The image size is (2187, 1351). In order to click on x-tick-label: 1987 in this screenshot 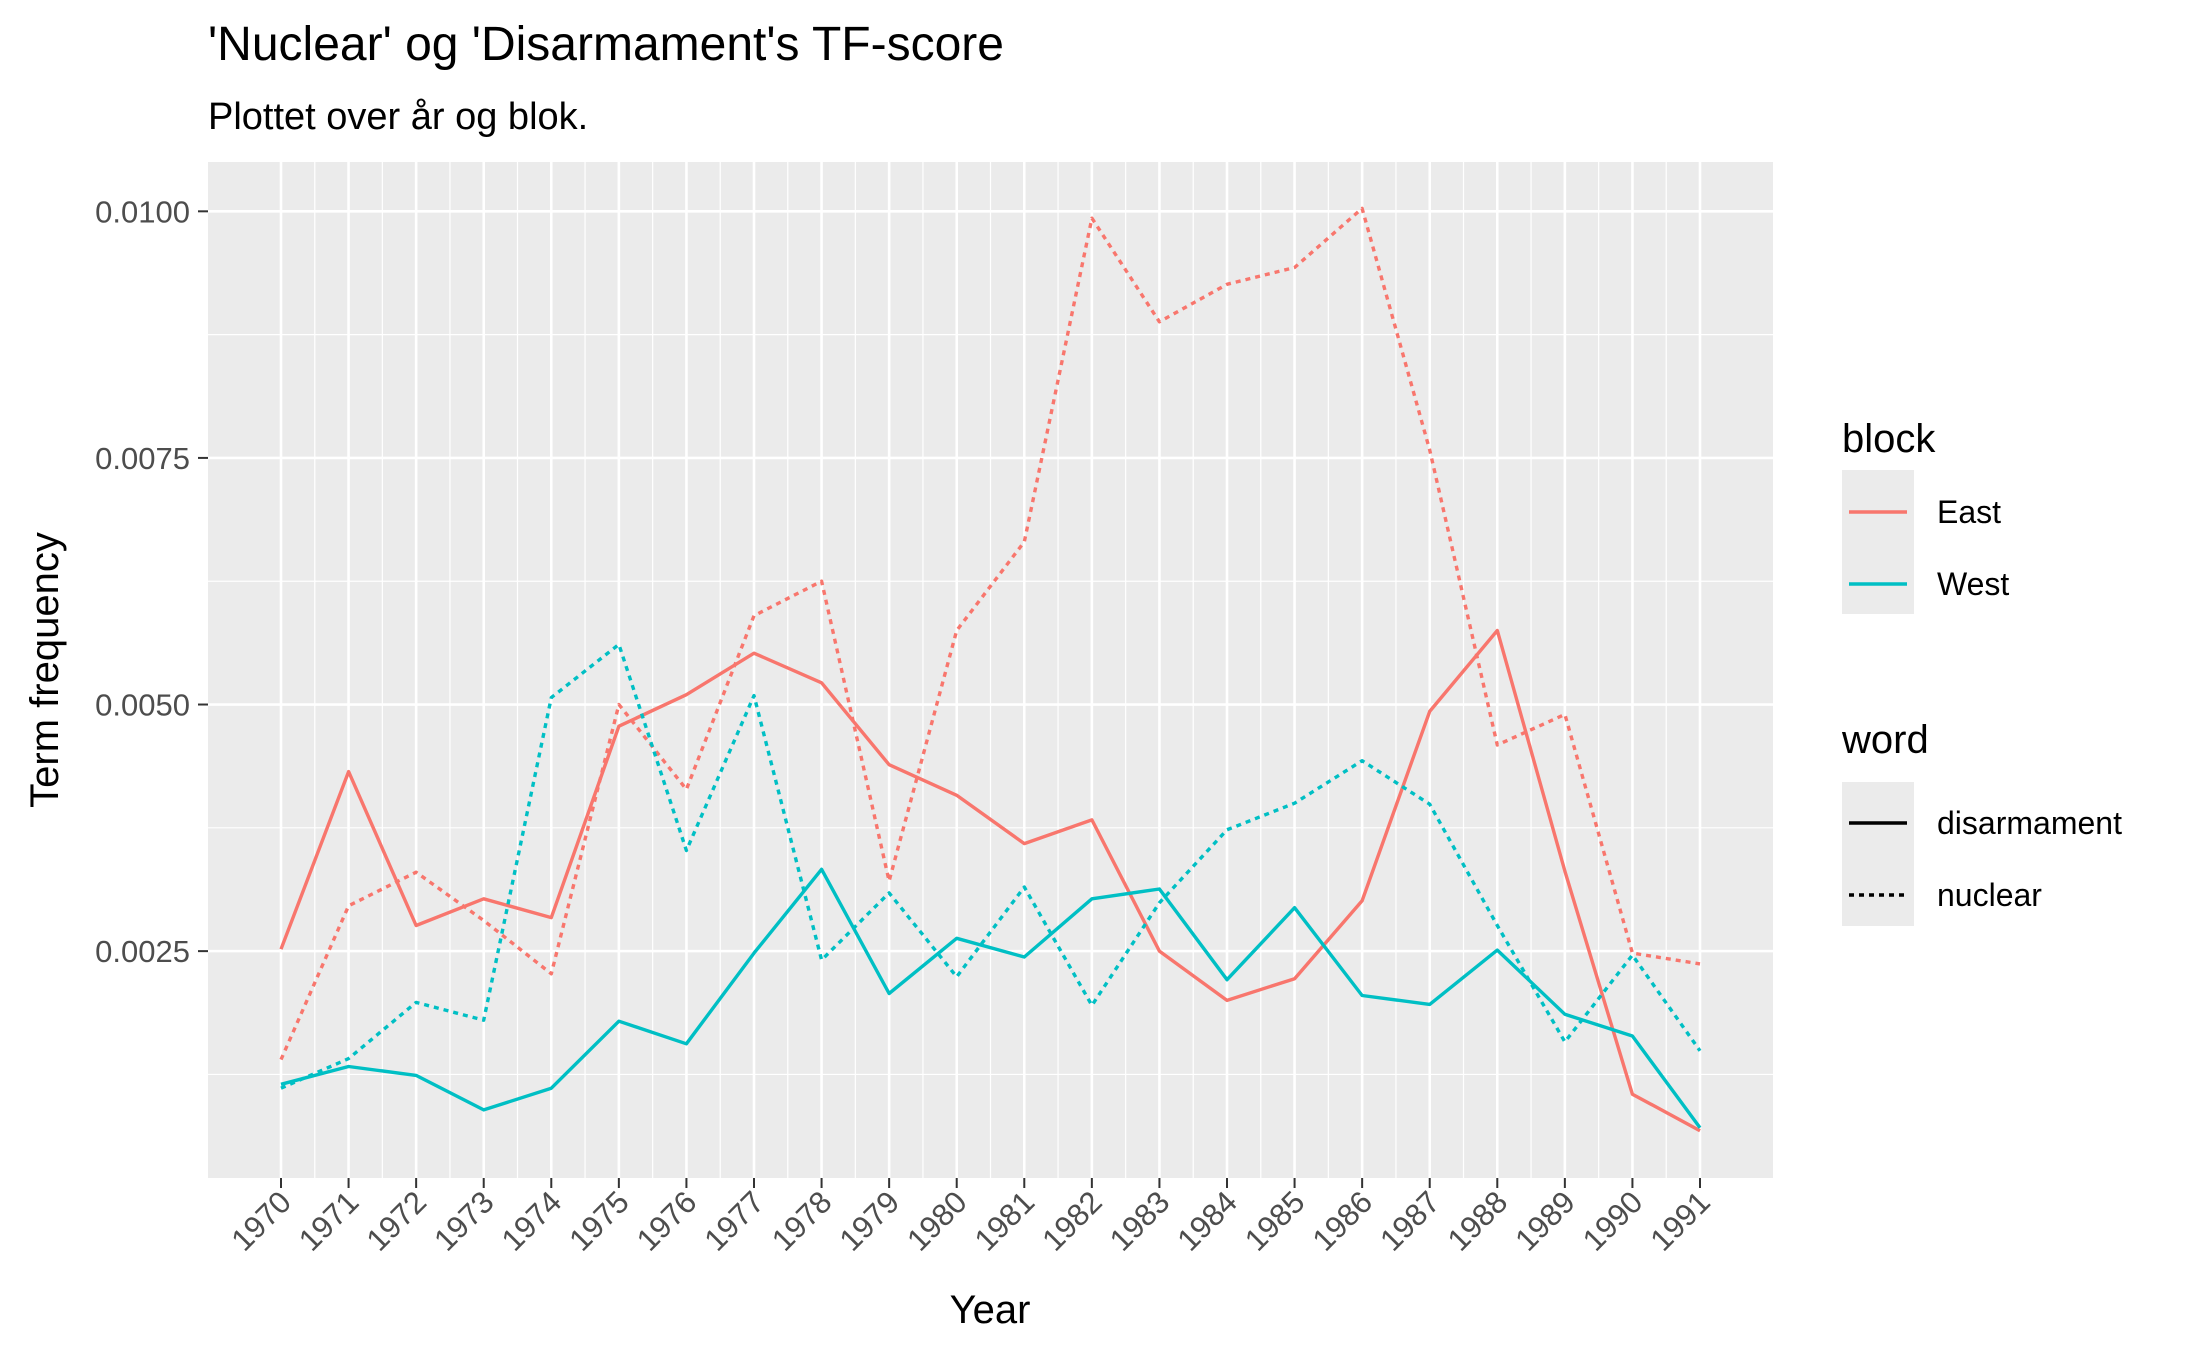, I will do `click(1410, 1221)`.